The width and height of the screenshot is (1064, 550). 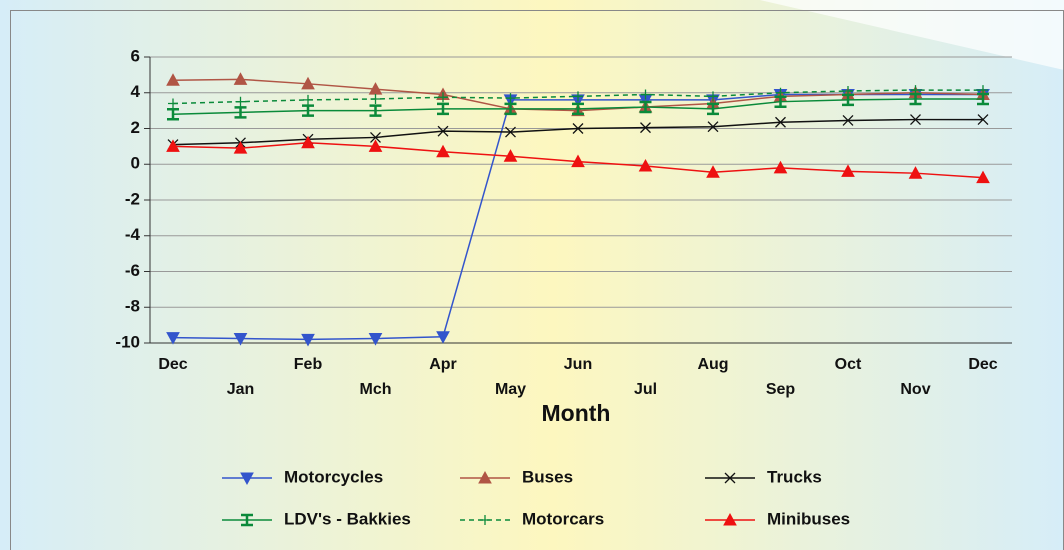 I want to click on x-tick-label: Aug, so click(x=712, y=364).